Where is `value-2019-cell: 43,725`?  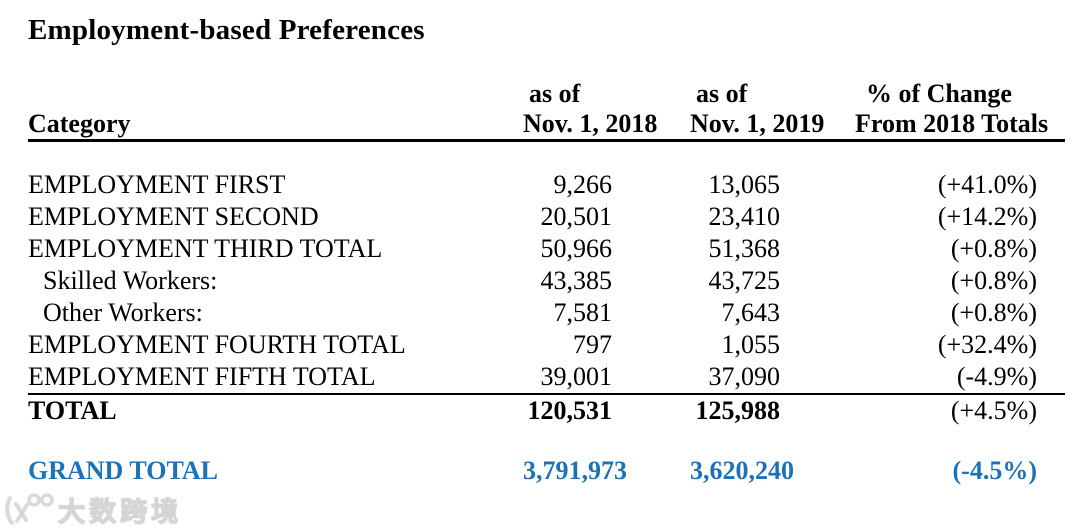 value-2019-cell: 43,725 is located at coordinates (744, 280).